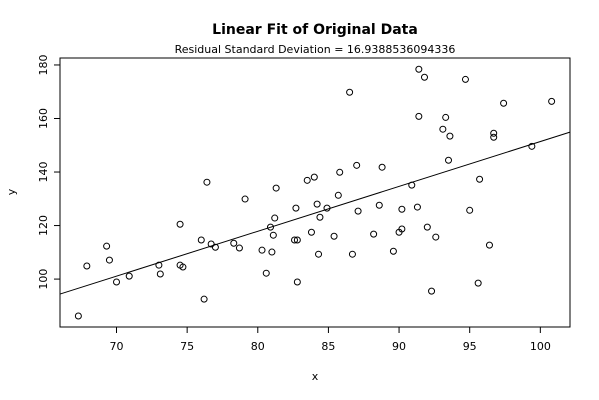  What do you see at coordinates (470, 346) in the screenshot?
I see `x-tick-label: 95` at bounding box center [470, 346].